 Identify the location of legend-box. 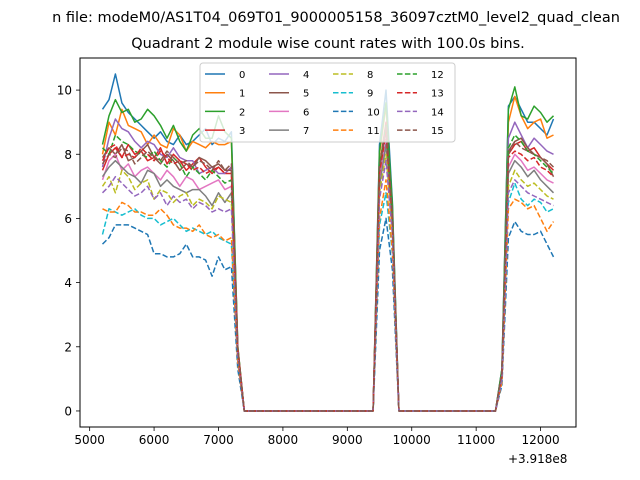
(327, 102).